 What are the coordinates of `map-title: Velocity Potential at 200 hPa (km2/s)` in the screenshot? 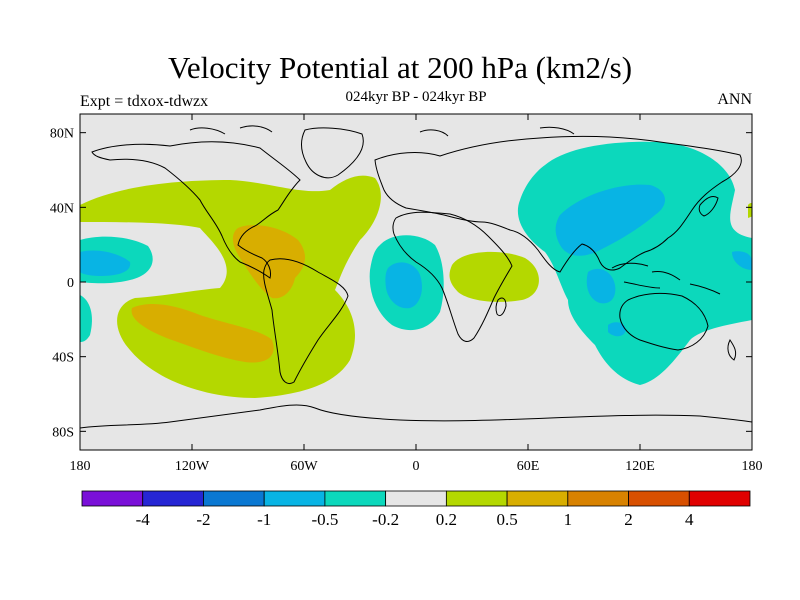 It's located at (400, 67).